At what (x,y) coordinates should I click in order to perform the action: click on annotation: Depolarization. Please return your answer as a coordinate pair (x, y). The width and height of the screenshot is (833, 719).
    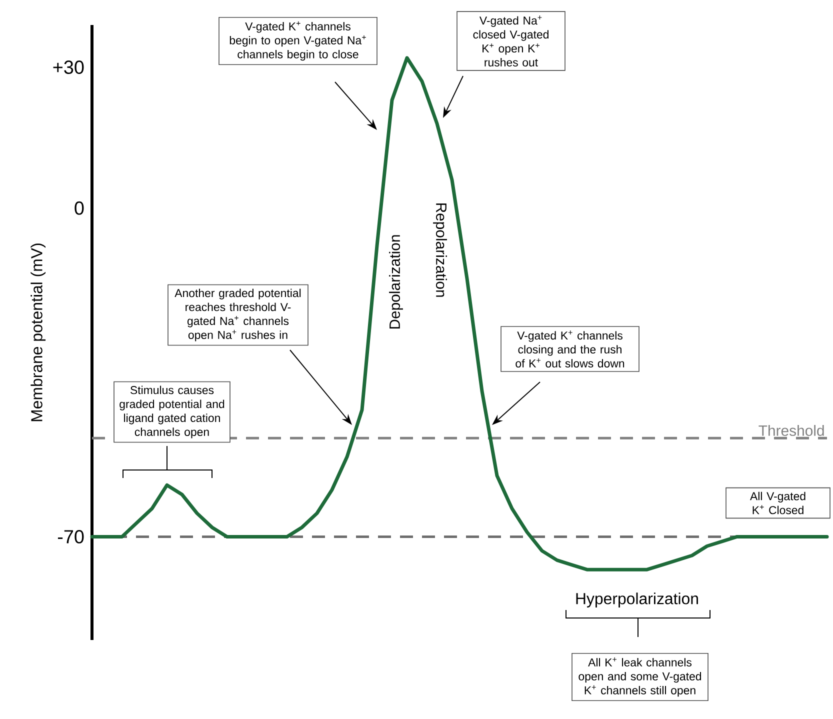
    Looking at the image, I should click on (396, 282).